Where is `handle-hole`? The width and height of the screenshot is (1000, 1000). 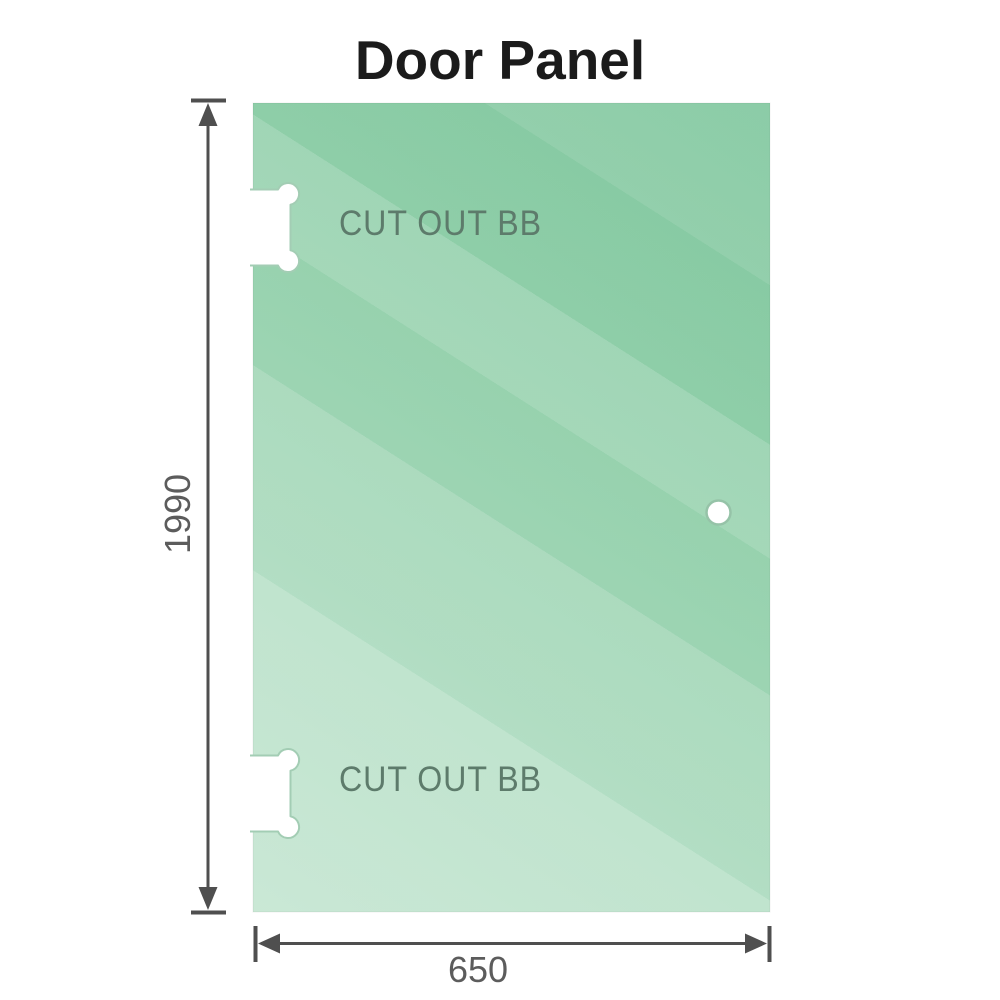
handle-hole is located at coordinates (718, 512).